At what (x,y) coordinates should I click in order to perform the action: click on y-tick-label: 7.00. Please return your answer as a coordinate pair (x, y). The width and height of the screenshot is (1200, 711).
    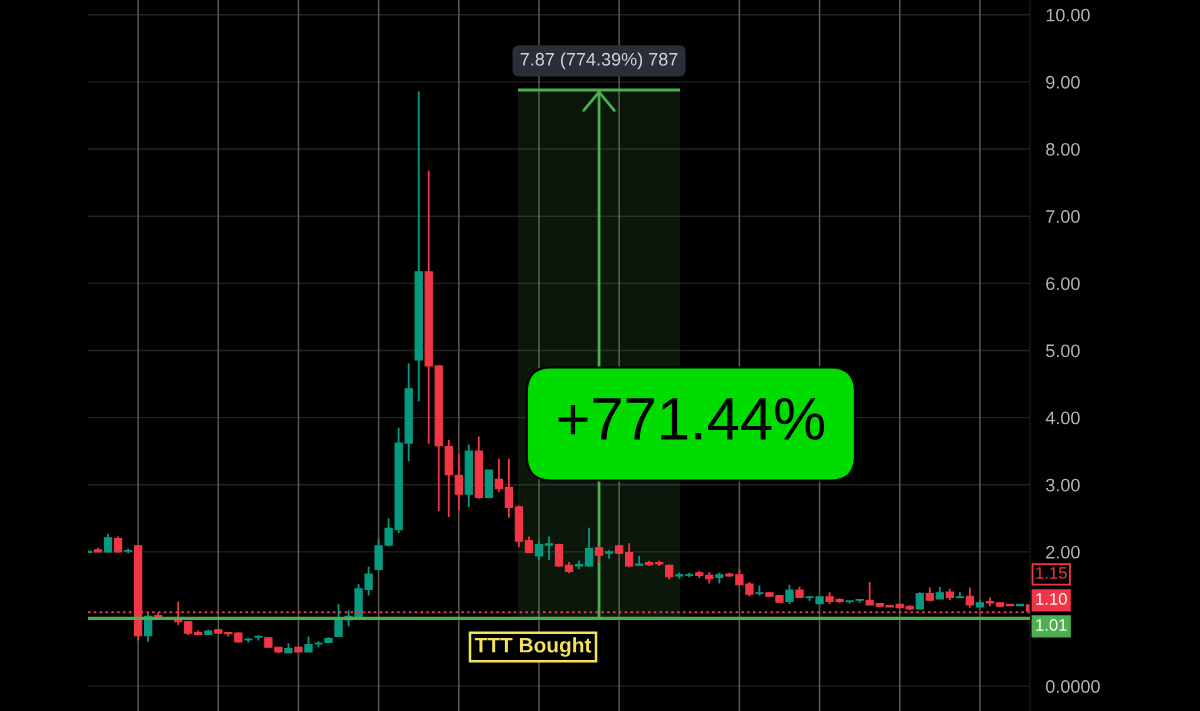
    Looking at the image, I should click on (1063, 216).